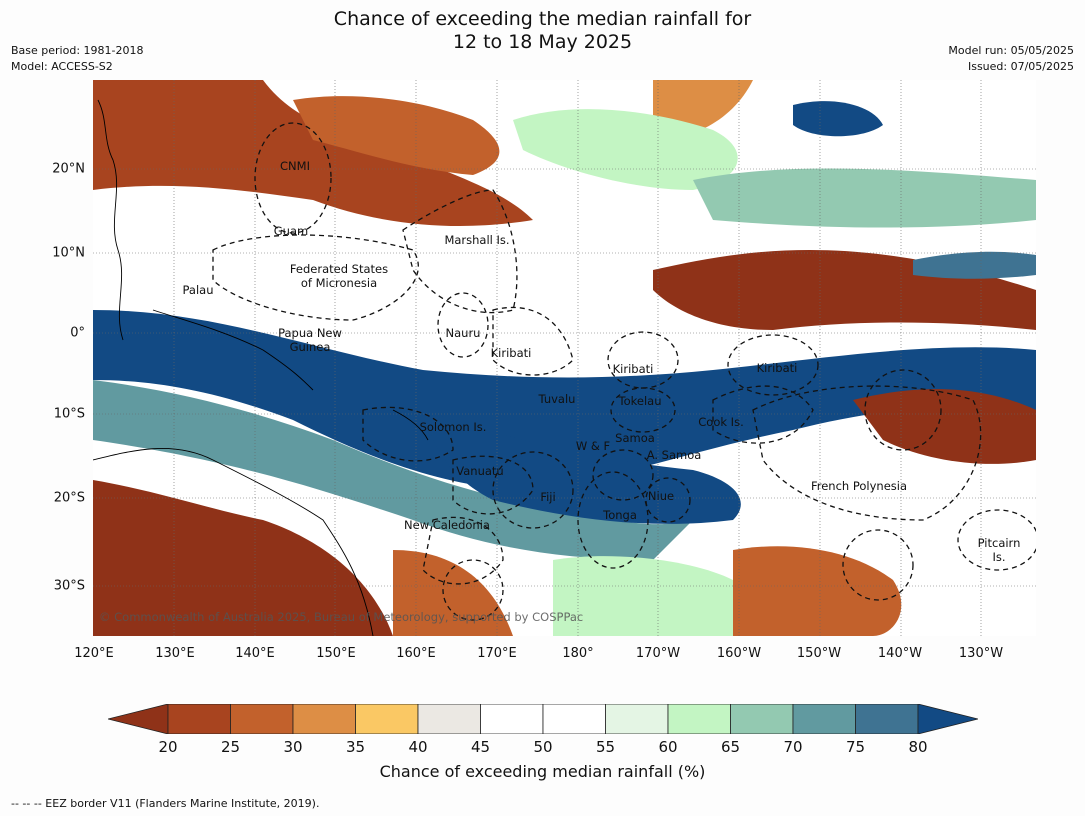 The width and height of the screenshot is (1085, 816). What do you see at coordinates (793, 747) in the screenshot?
I see `colorbar-tick-label: 70` at bounding box center [793, 747].